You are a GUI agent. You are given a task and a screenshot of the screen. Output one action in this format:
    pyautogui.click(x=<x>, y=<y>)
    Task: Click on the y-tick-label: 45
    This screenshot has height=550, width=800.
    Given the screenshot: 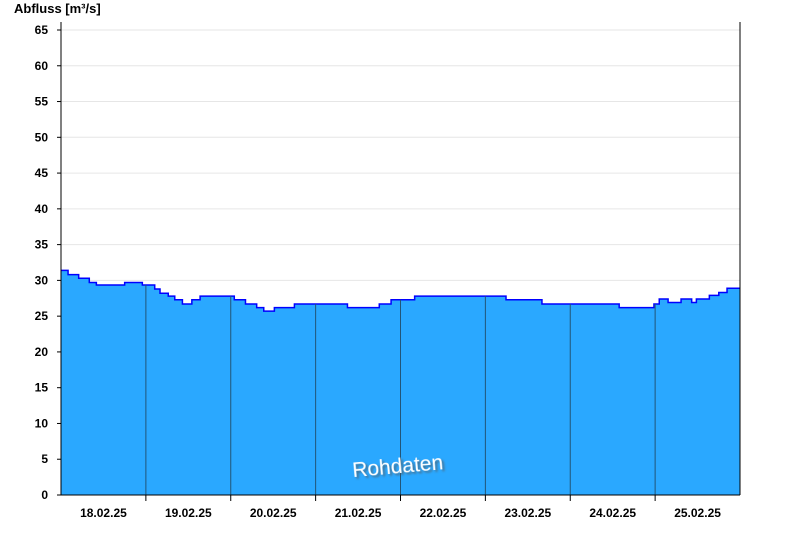 What is the action you would take?
    pyautogui.click(x=42, y=173)
    